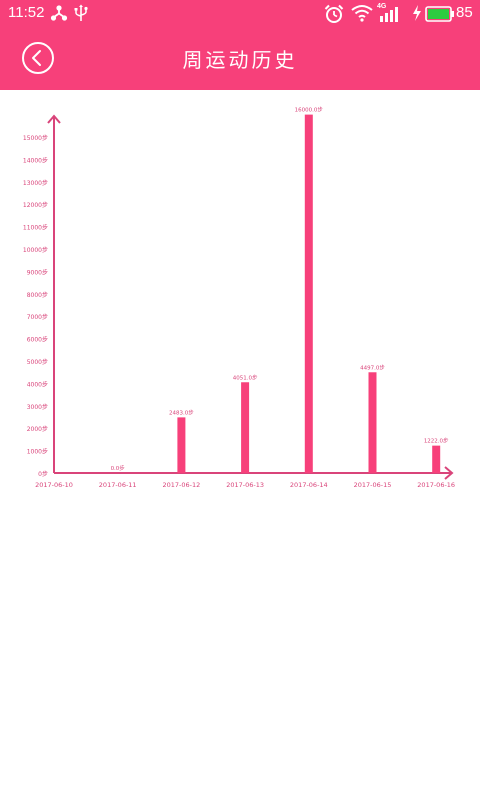  I want to click on chevron-left-icon, so click(36, 58).